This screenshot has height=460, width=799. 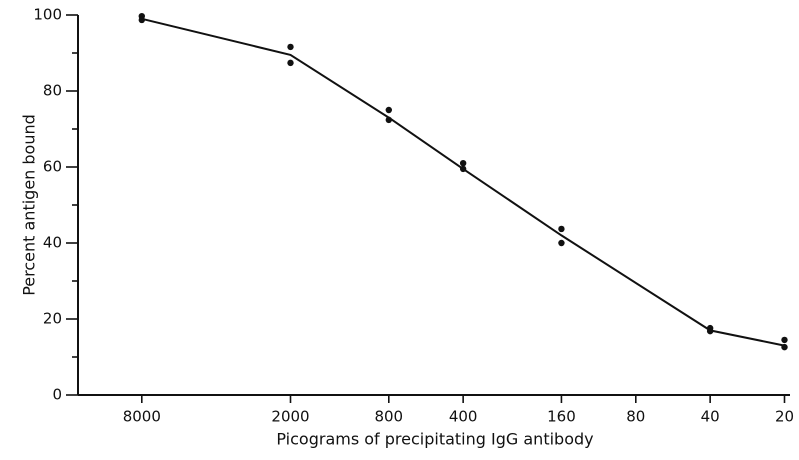 I want to click on x-axis-label: Picograms of precipitating IgG antibody, so click(x=434, y=439).